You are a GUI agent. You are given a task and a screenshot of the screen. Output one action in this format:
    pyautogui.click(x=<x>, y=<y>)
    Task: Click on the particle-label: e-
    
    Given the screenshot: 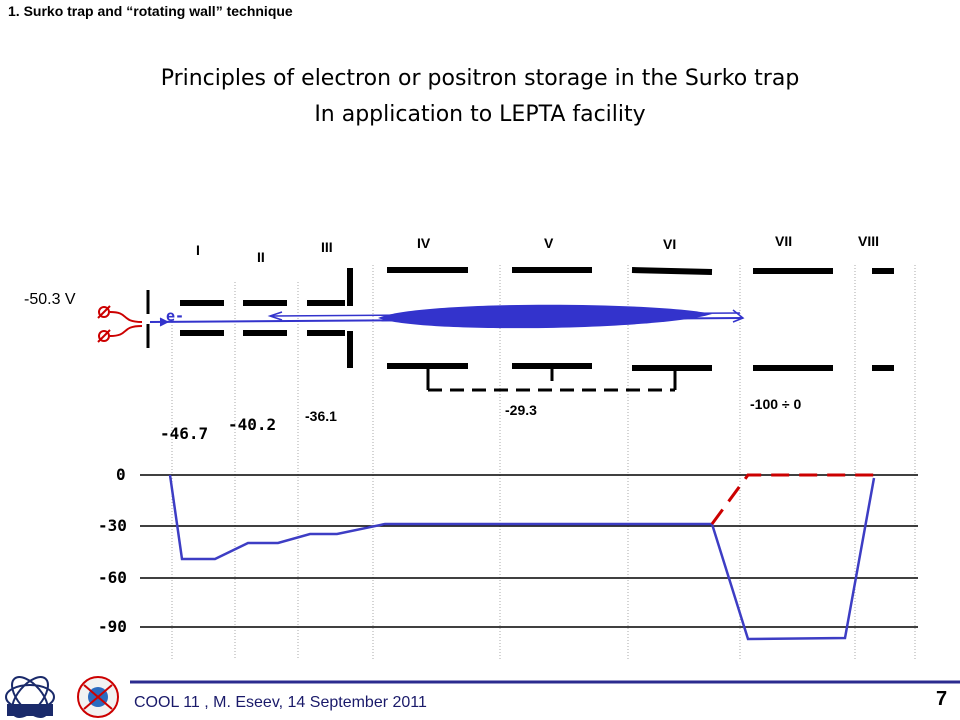 What is the action you would take?
    pyautogui.click(x=175, y=316)
    